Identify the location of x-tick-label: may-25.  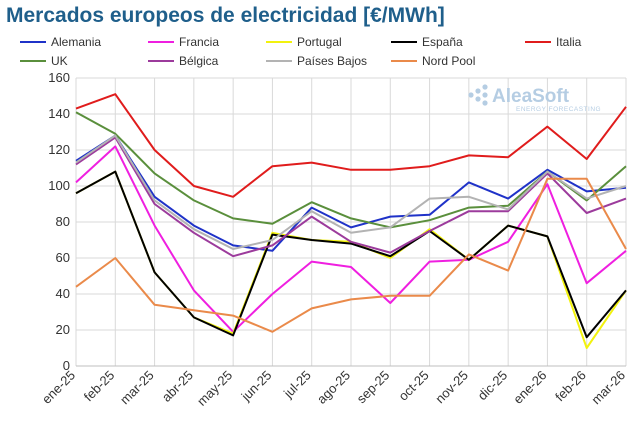
(214, 388).